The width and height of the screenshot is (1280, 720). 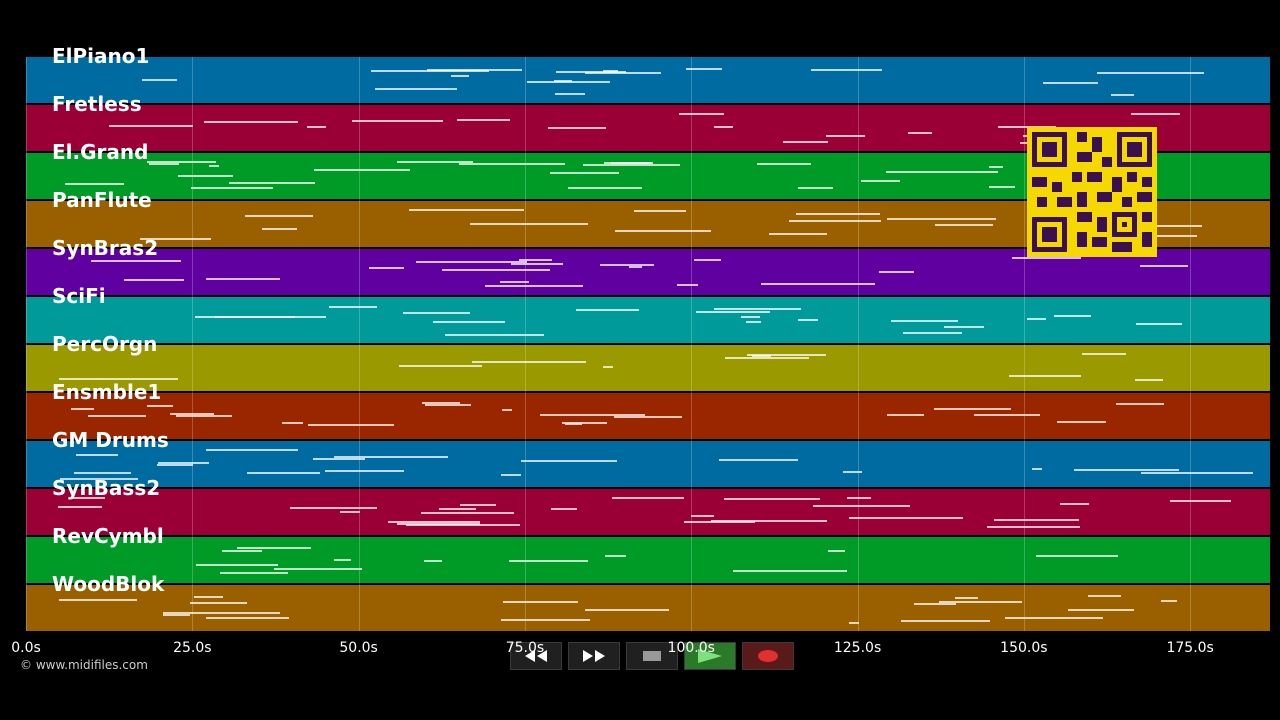 I want to click on record-icon, so click(x=768, y=656).